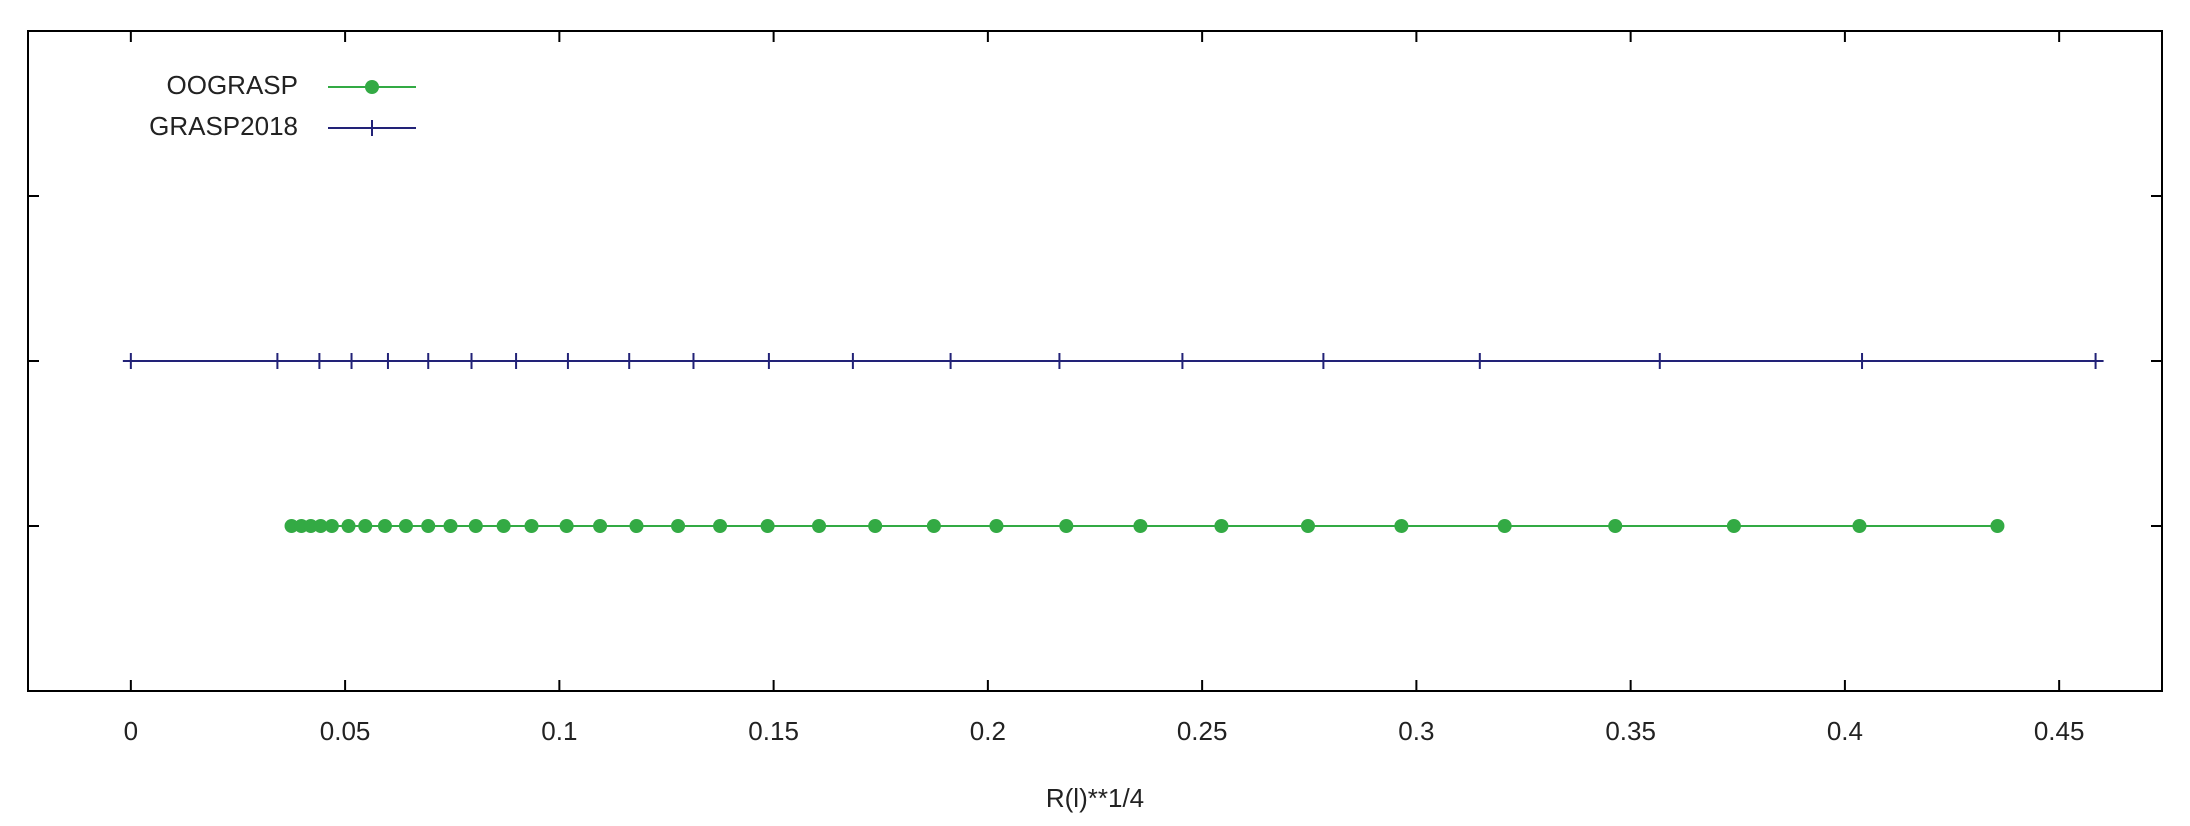 Image resolution: width=2190 pixels, height=826 pixels. Describe the element at coordinates (223, 126) in the screenshot. I see `legend-label: GRASP2018` at that location.